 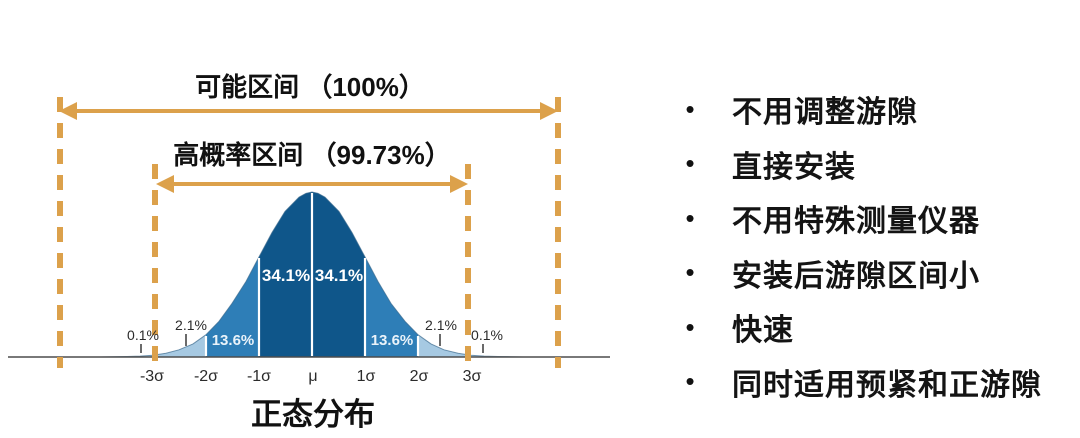 What do you see at coordinates (419, 376) in the screenshot?
I see `x-tick-plus2sigma: 2σ` at bounding box center [419, 376].